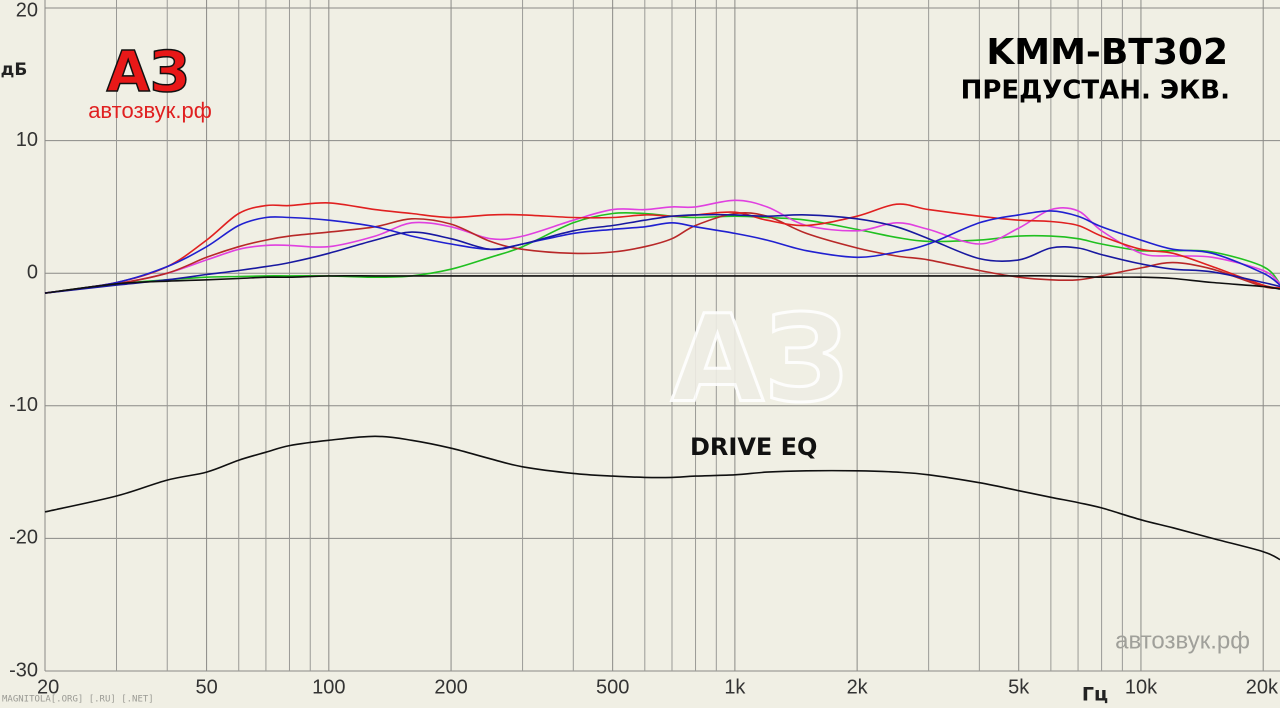 This screenshot has width=1280, height=708. Describe the element at coordinates (23, 670) in the screenshot. I see `y-tick-label: -30` at that location.